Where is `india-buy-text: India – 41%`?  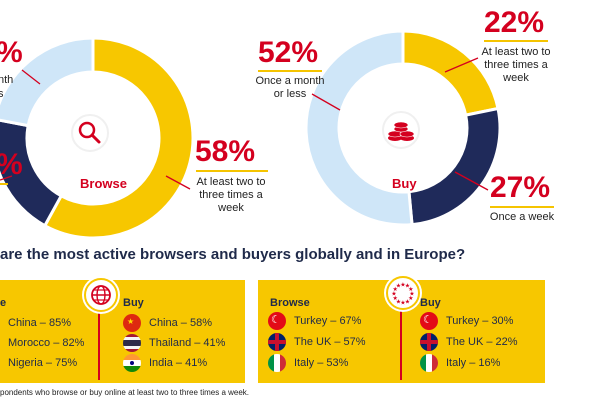 india-buy-text: India – 41% is located at coordinates (178, 363).